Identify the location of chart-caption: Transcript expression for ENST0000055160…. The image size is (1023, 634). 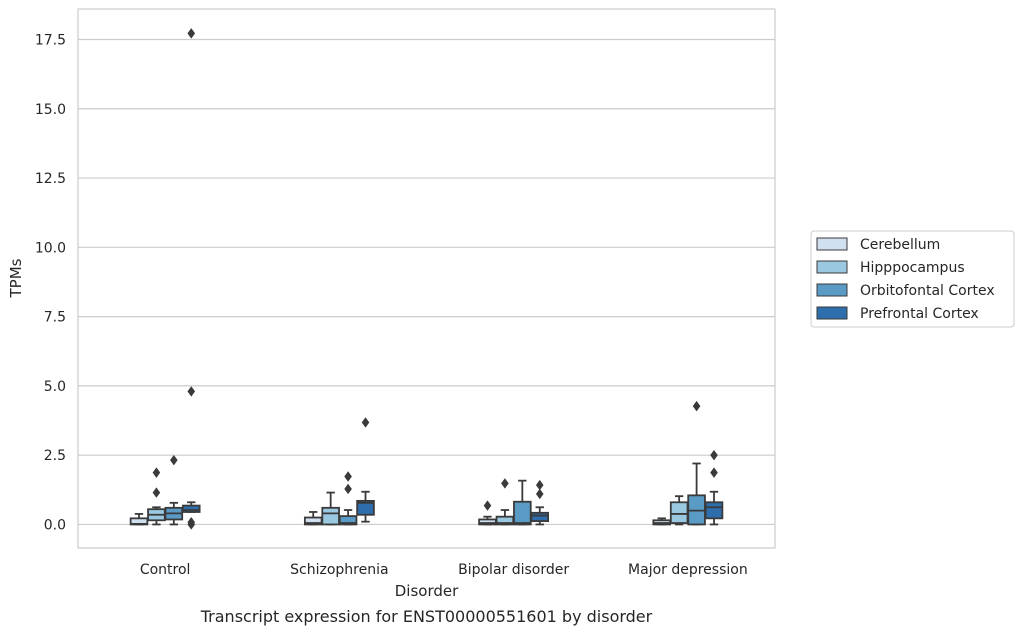
(426, 616).